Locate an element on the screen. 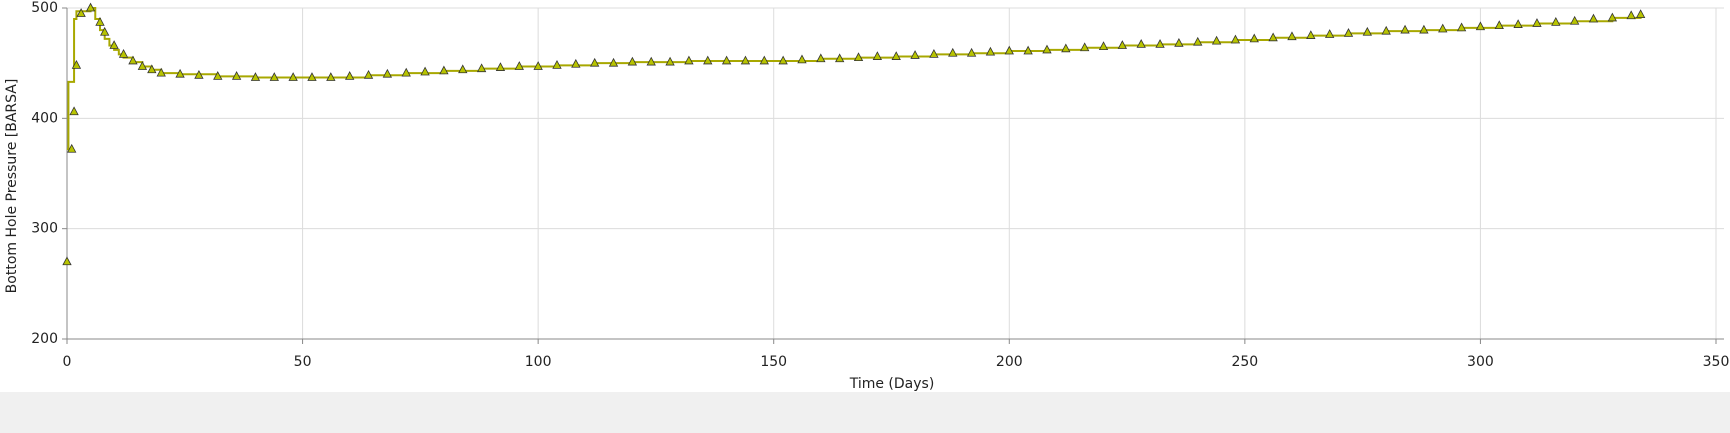  y-tick-label: 500 is located at coordinates (44, 8).